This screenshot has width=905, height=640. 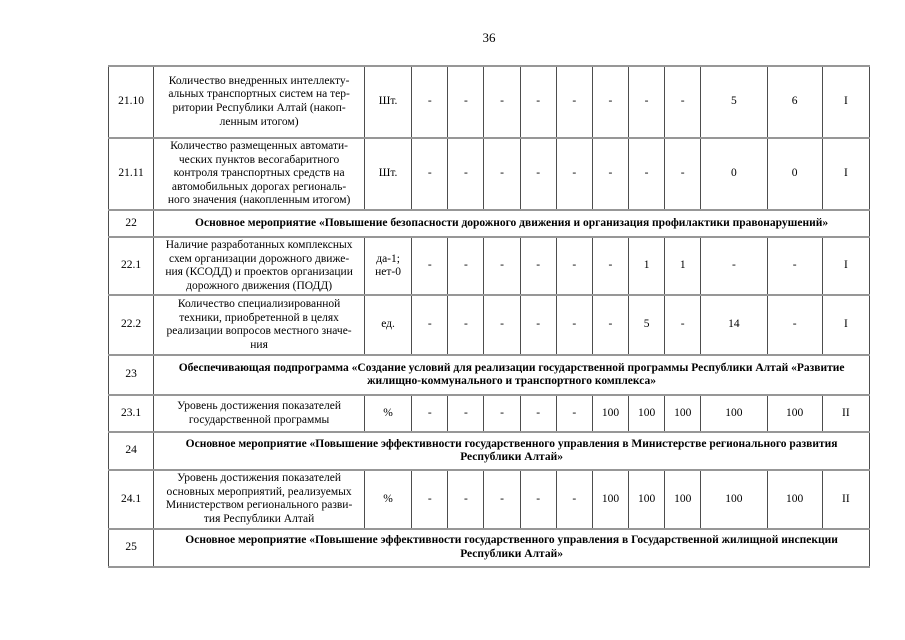 I want to click on row-number-cell: 21.10, so click(x=131, y=102).